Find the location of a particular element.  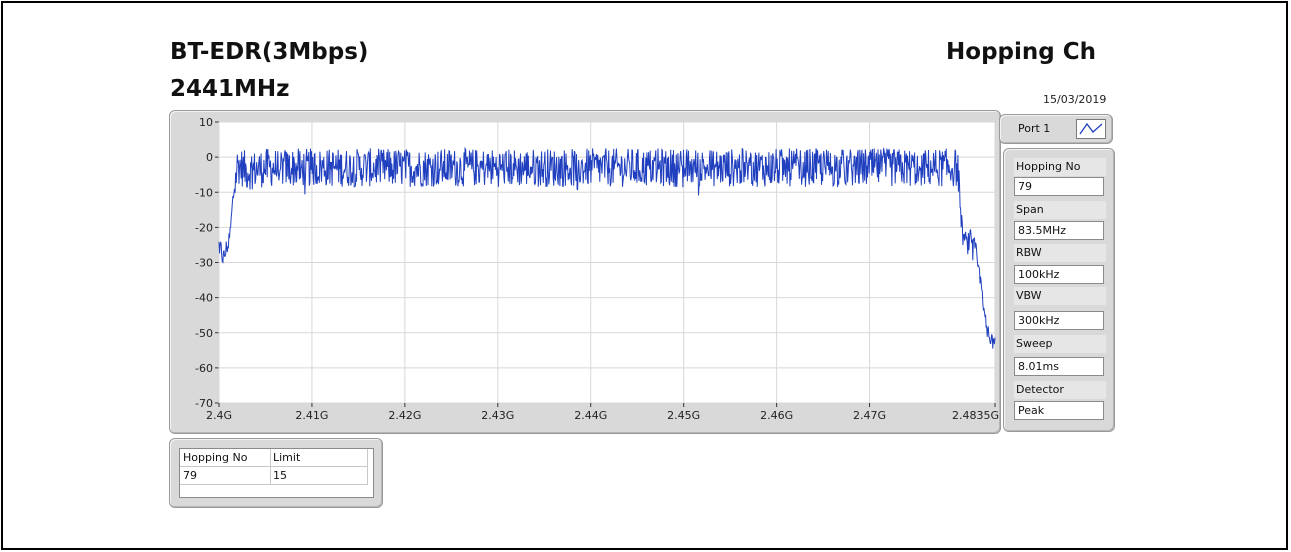

setting-label-sweep: Sweep is located at coordinates (1060, 344).